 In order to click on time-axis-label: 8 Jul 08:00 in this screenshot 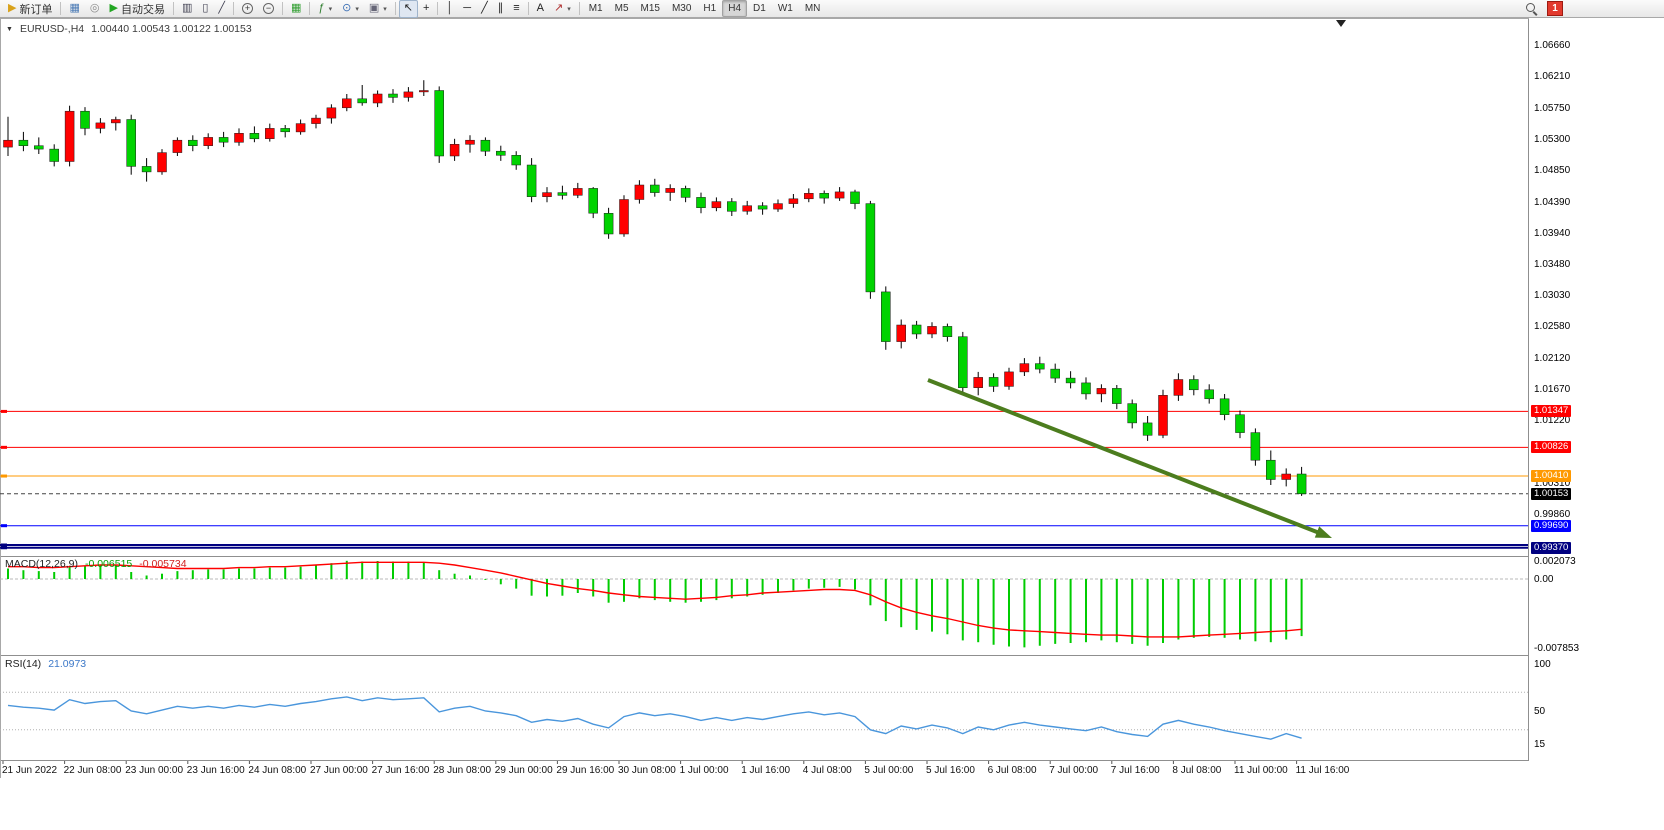, I will do `click(1196, 770)`.